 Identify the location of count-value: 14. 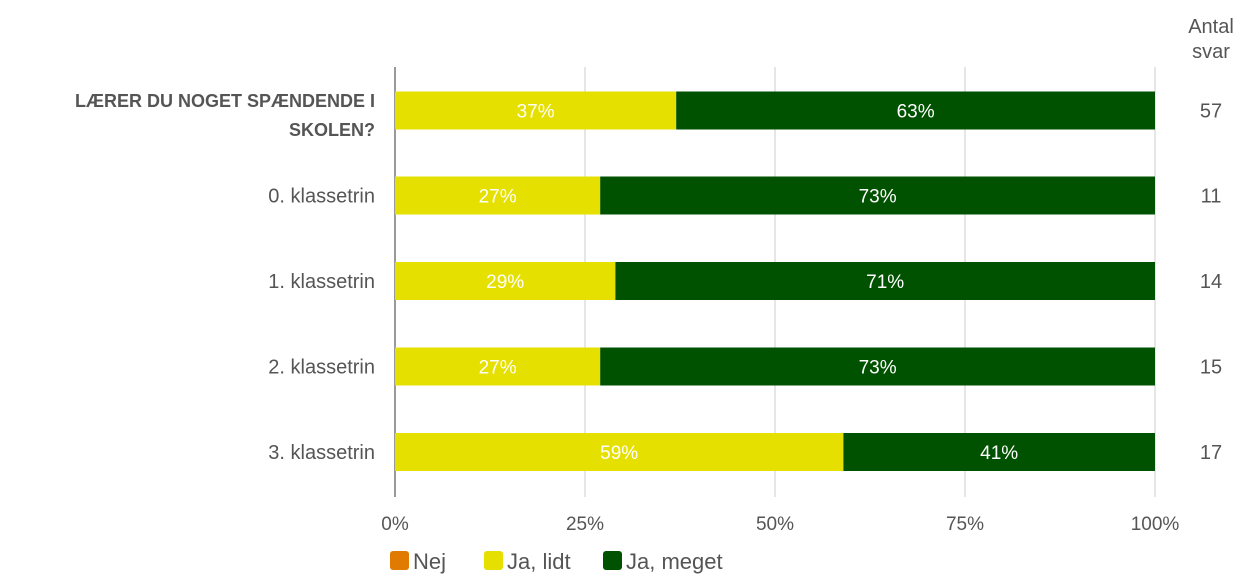
(1211, 282).